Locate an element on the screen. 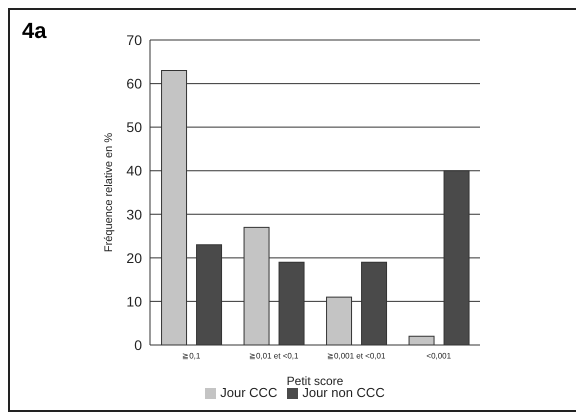 Image resolution: width=576 pixels, height=417 pixels. y-tick-label: 30 is located at coordinates (134, 214).